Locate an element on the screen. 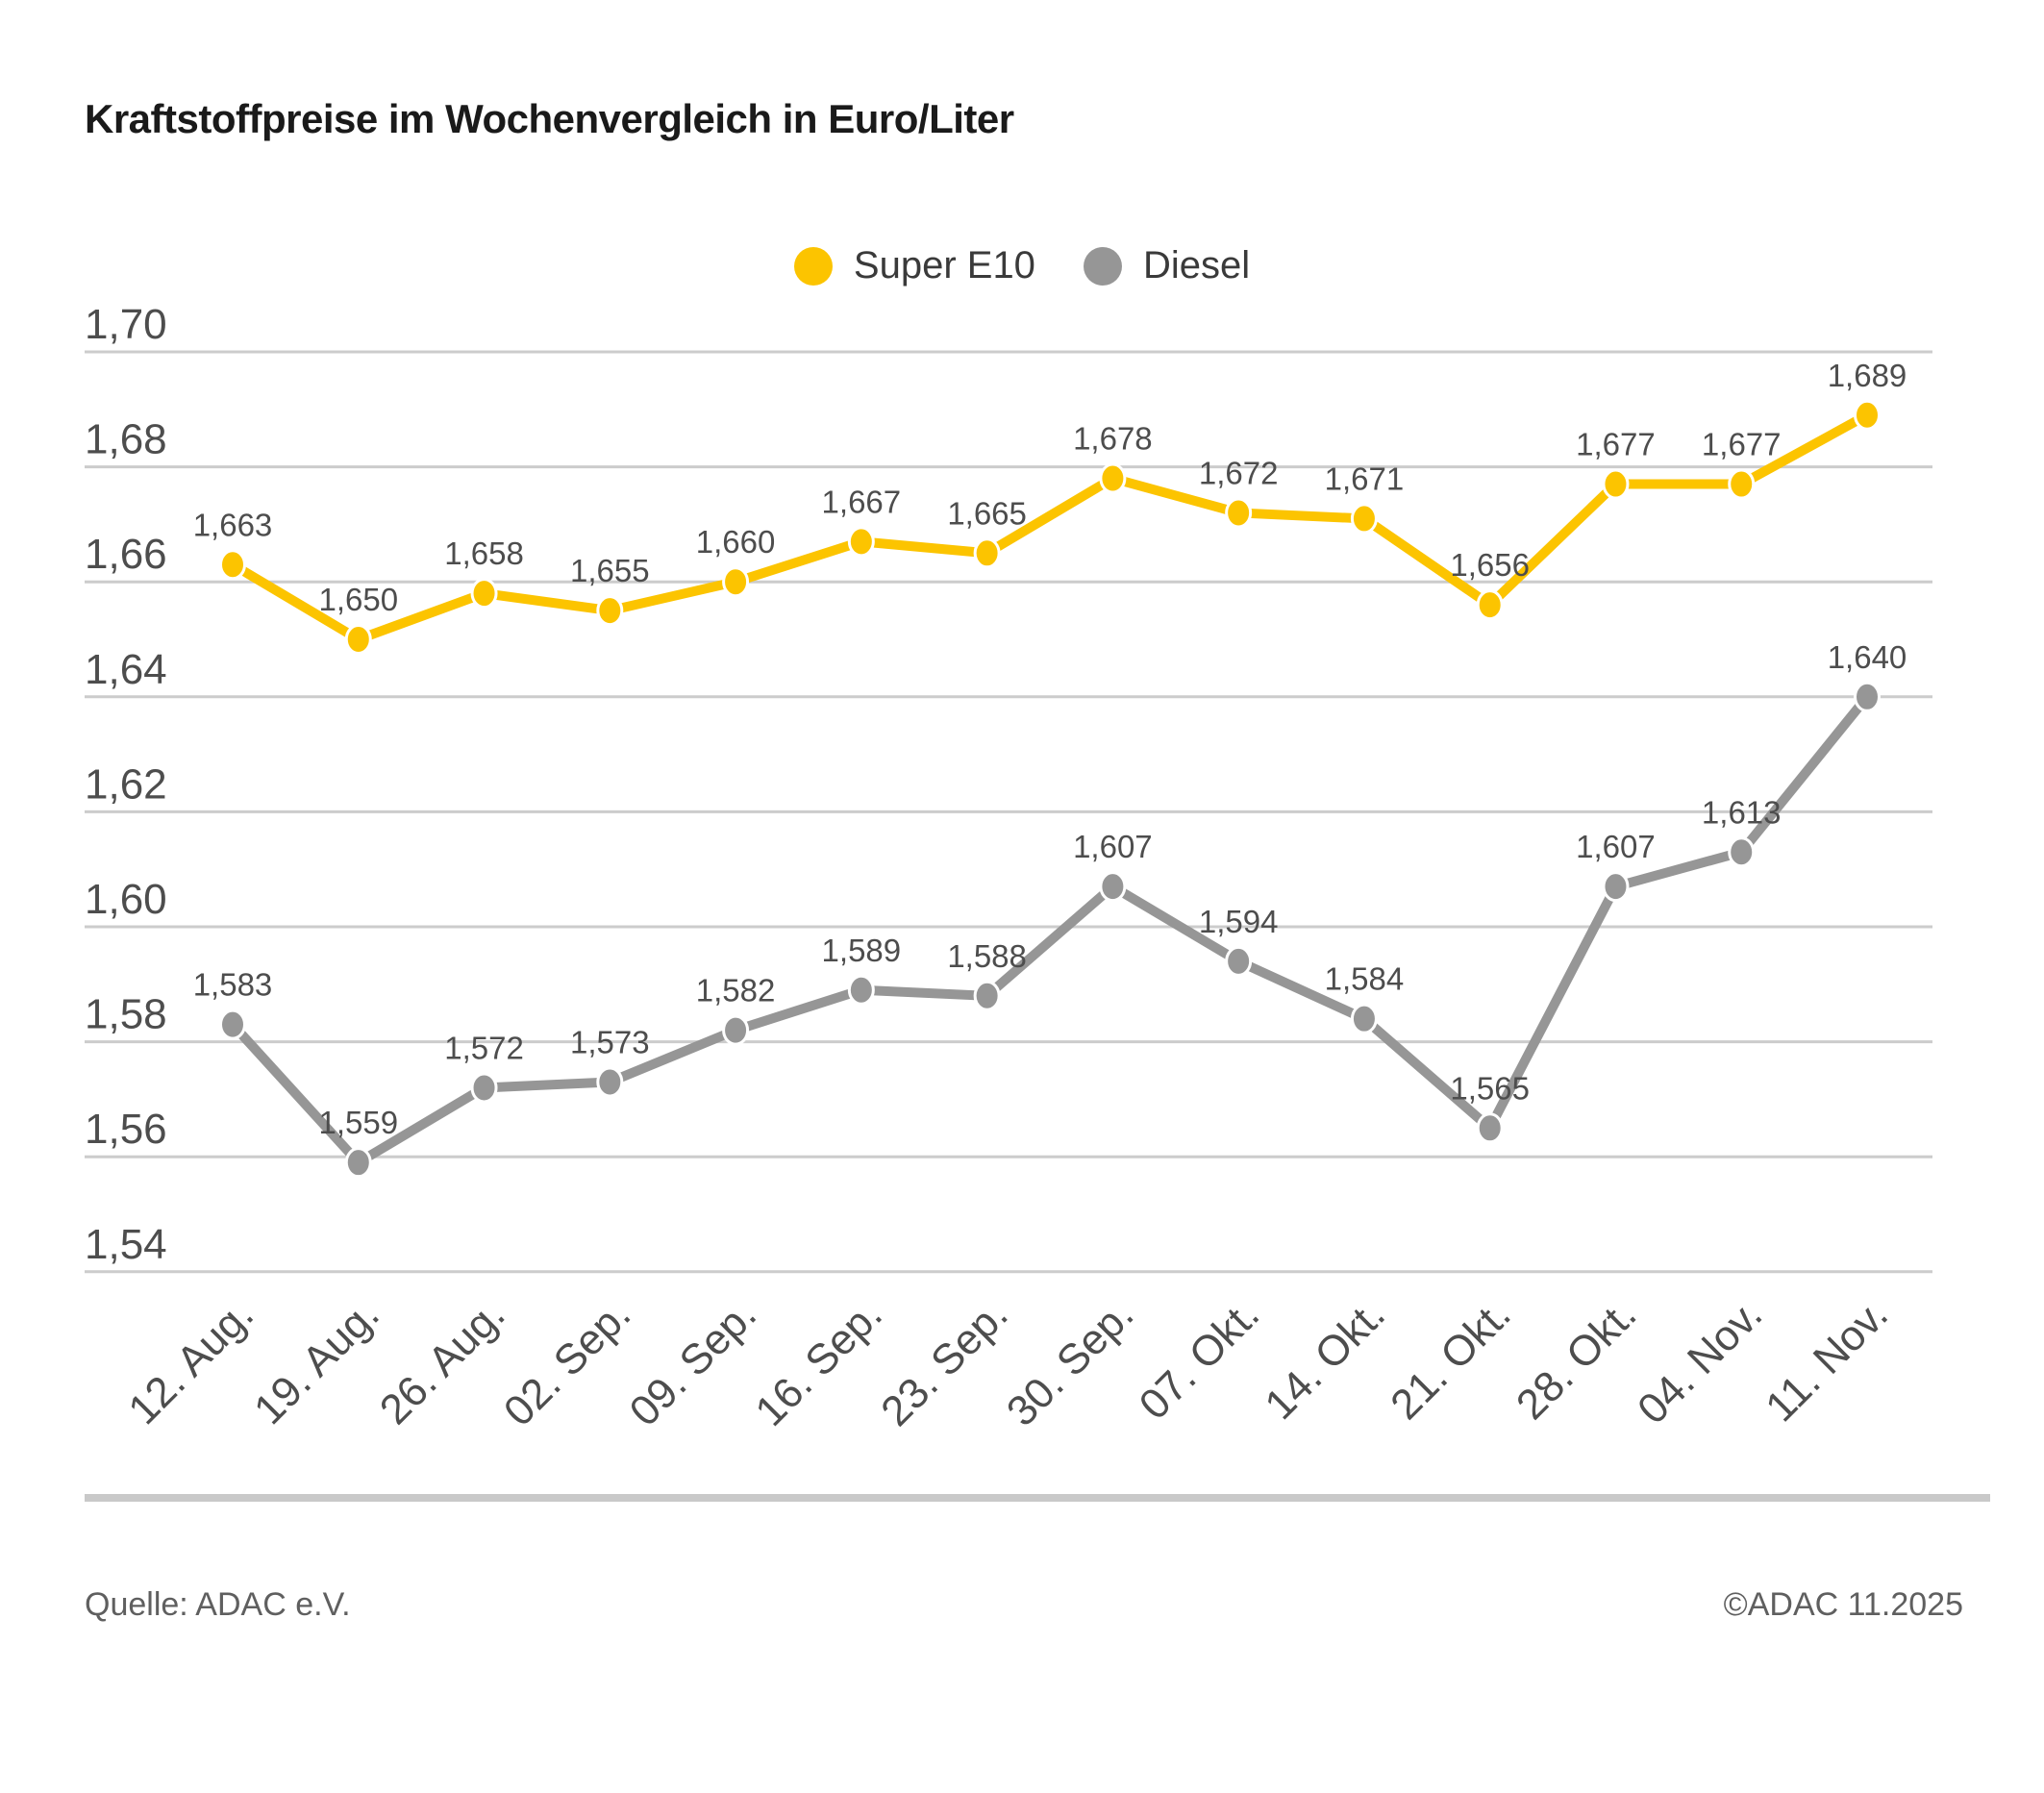  x-axis-tick-label: 02. Sep. is located at coordinates (567, 1363).